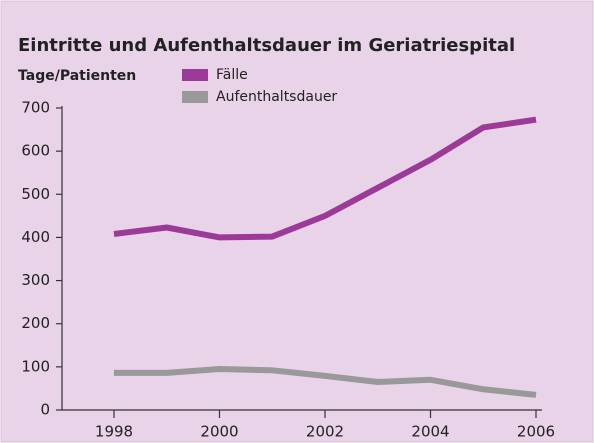 The width and height of the screenshot is (594, 443). I want to click on x-tick-label: 2002, so click(325, 432).